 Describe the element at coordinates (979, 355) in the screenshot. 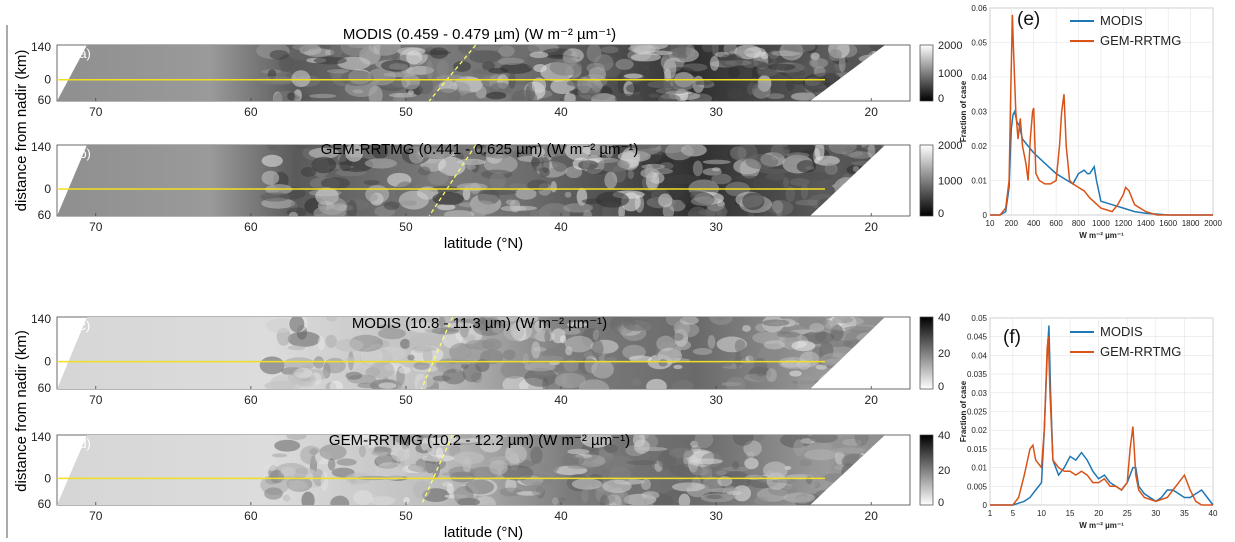

I see `y-tick-label: 0.04` at that location.